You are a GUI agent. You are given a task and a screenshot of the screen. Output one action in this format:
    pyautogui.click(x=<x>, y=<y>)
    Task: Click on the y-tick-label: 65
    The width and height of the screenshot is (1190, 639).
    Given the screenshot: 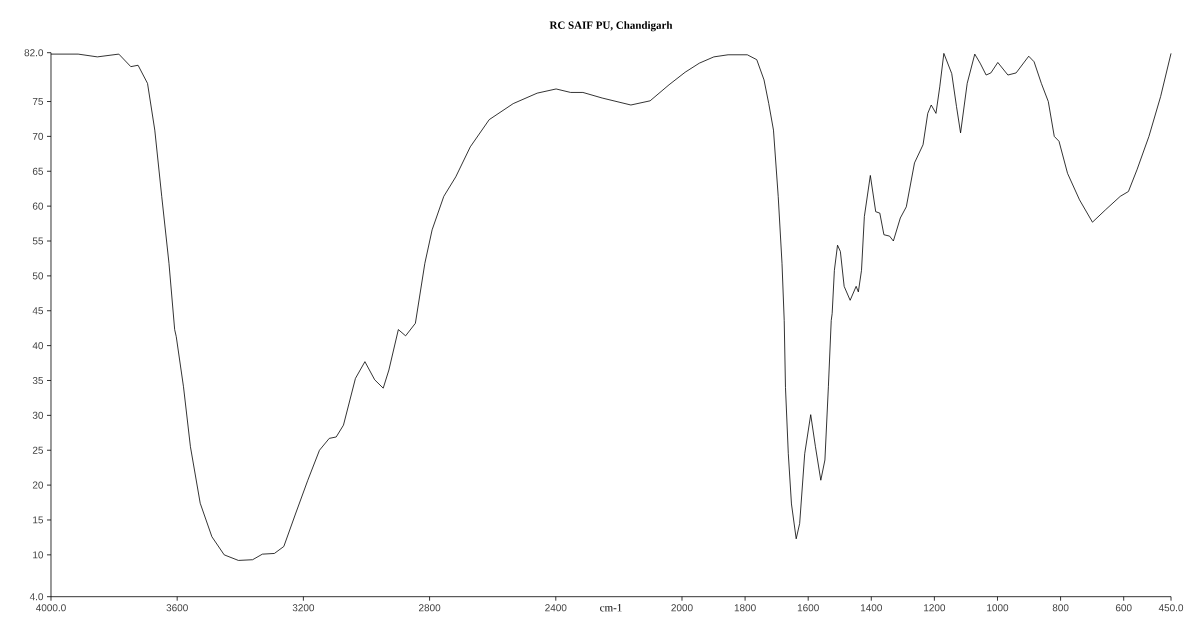 What is the action you would take?
    pyautogui.click(x=38, y=171)
    